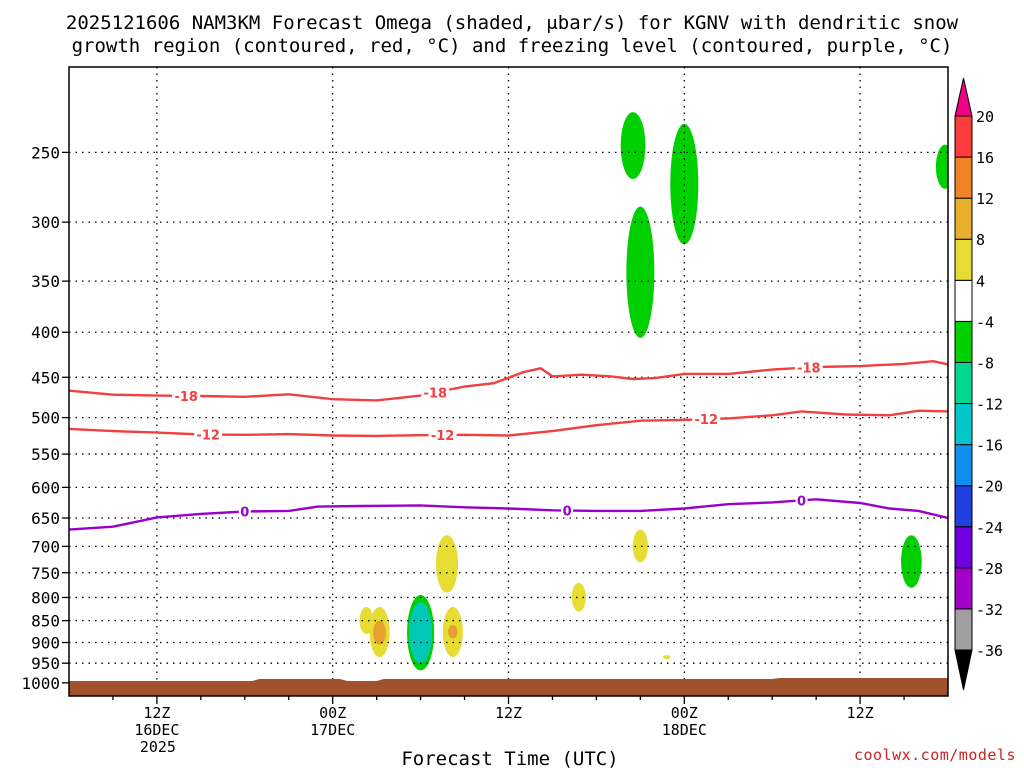 This screenshot has width=1024, height=768. I want to click on y-tick-label: 550, so click(45, 454).